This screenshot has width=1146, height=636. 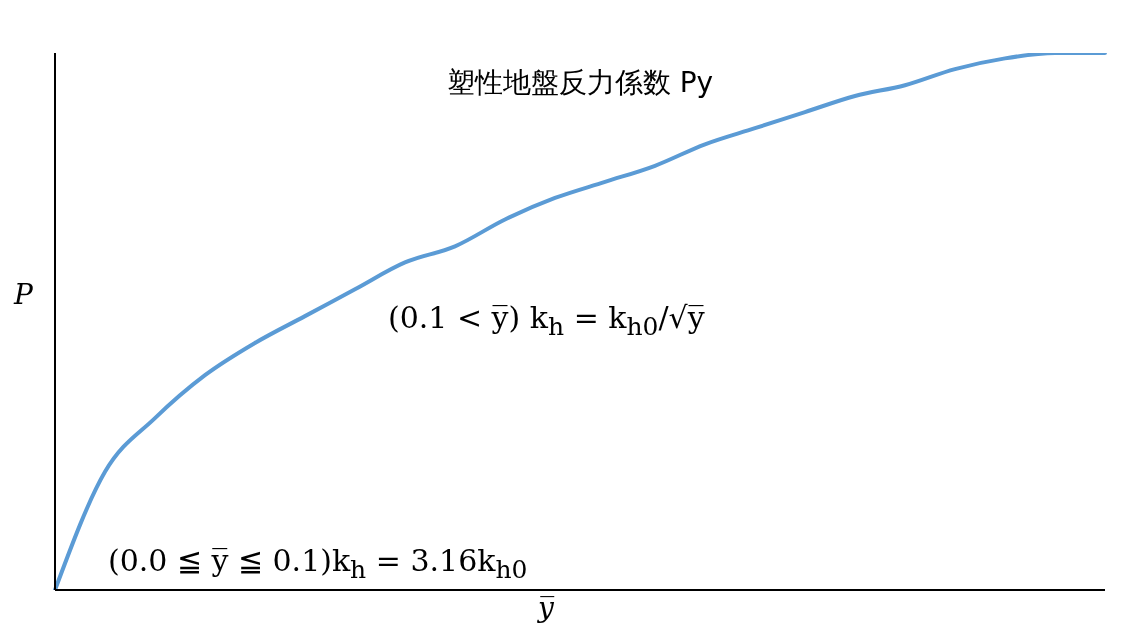 What do you see at coordinates (546, 607) in the screenshot?
I see `x-axis-title: y̅` at bounding box center [546, 607].